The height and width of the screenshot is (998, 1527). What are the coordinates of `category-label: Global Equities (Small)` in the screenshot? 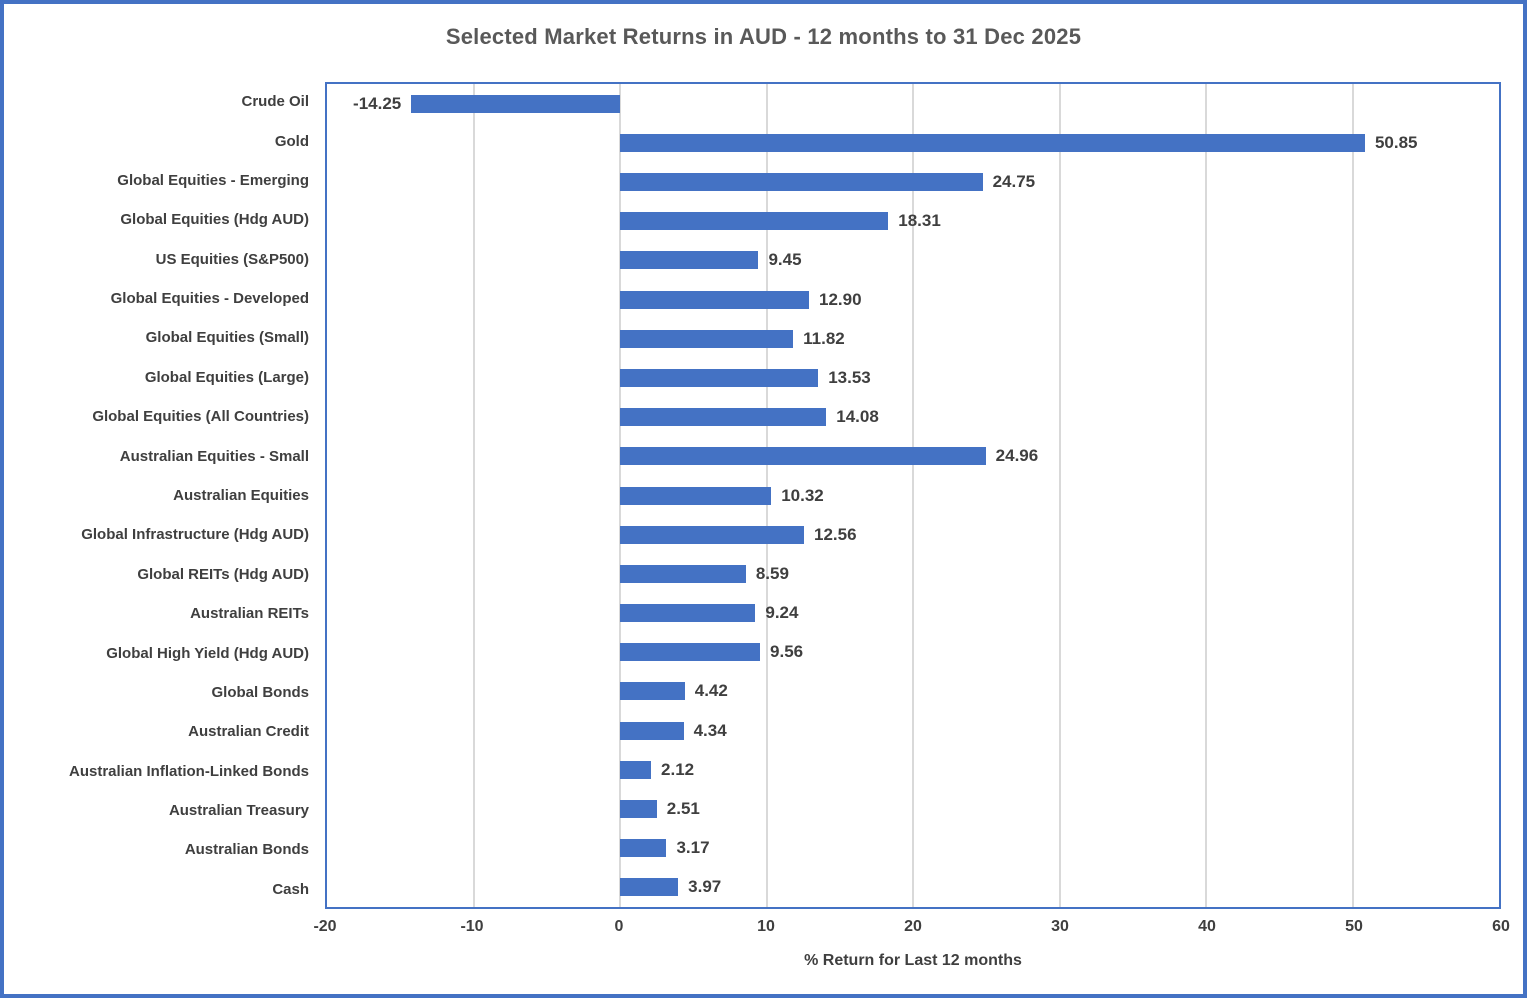 It's located at (227, 338).